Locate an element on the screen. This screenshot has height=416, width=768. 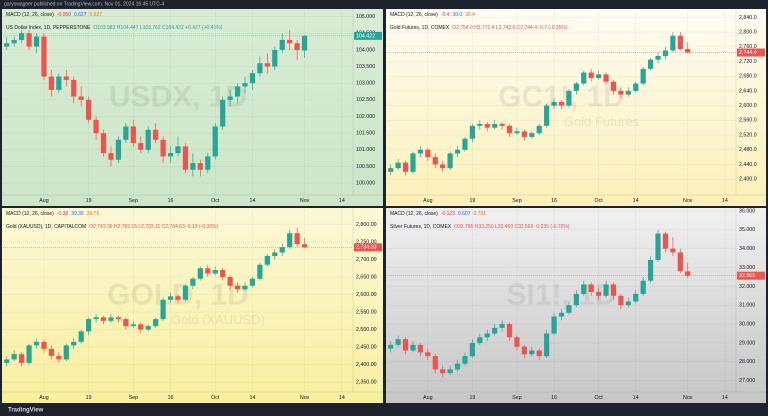
y-tick-label: 29.000 is located at coordinates (747, 343).